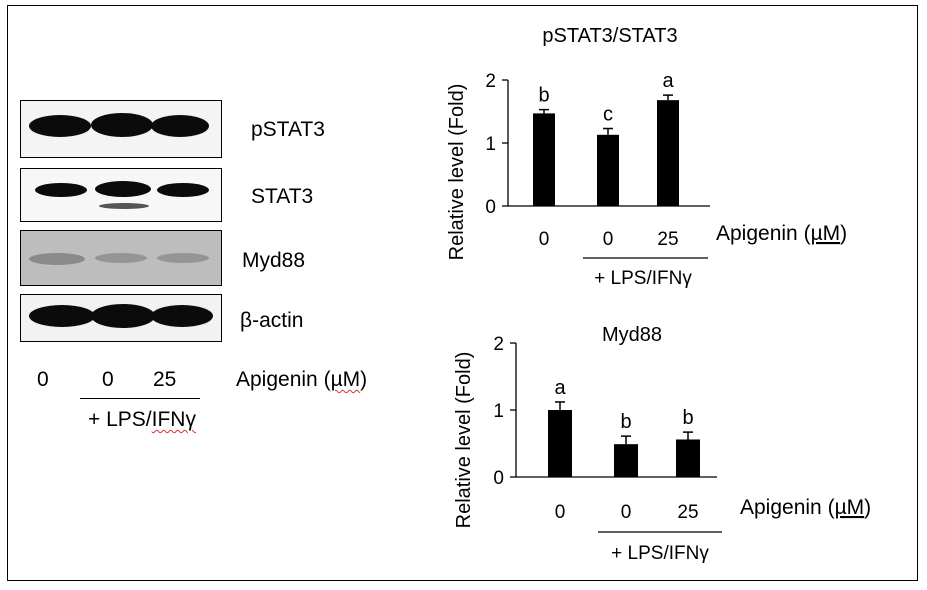 The image size is (927, 590). What do you see at coordinates (464, 440) in the screenshot?
I see `chart2-y-label: Relative level (Fold)` at bounding box center [464, 440].